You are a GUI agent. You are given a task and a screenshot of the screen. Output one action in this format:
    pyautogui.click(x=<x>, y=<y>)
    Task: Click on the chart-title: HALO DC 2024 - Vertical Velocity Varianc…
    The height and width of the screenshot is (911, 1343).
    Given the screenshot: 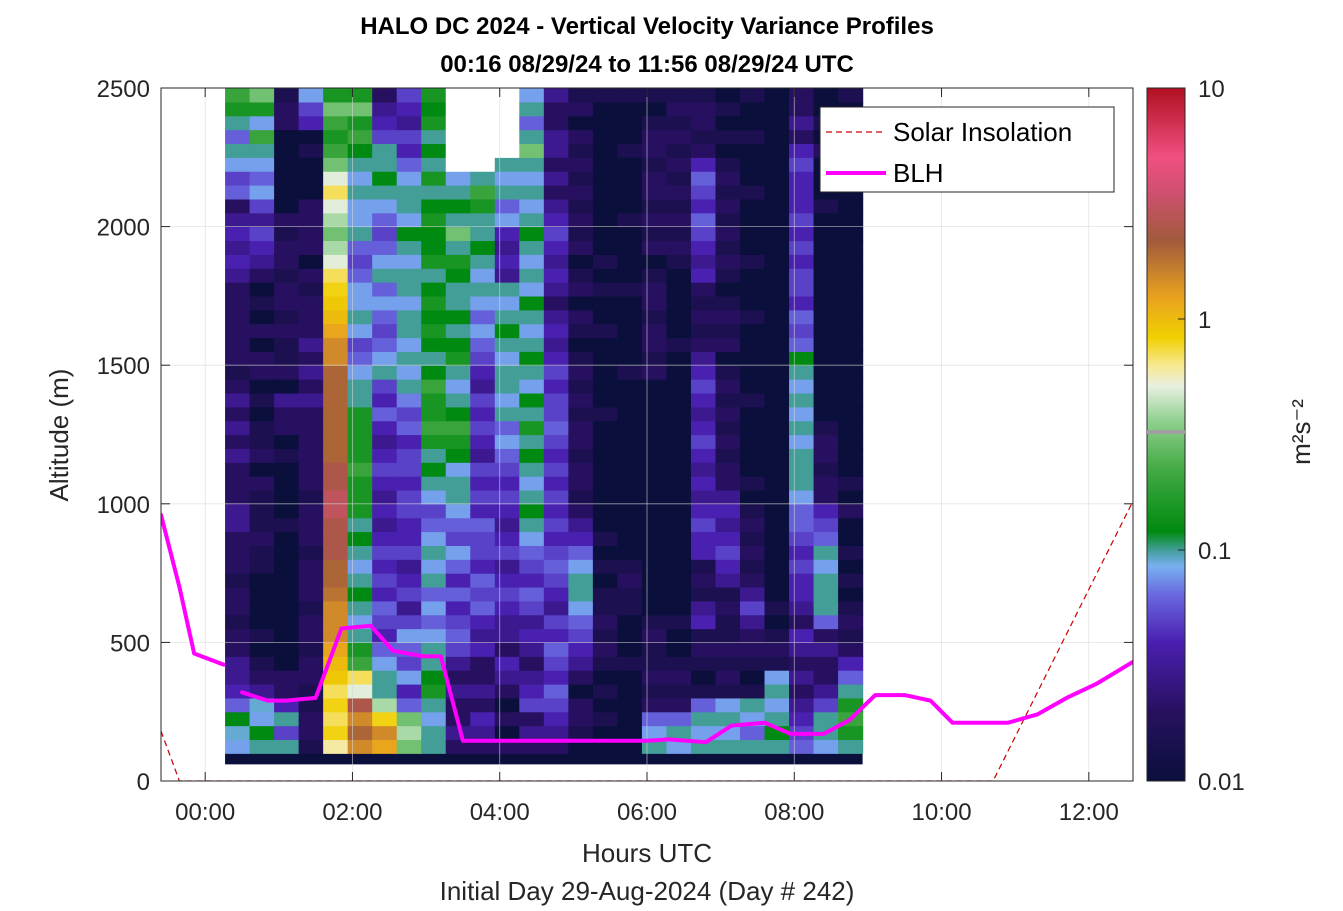 What is the action you would take?
    pyautogui.click(x=647, y=26)
    